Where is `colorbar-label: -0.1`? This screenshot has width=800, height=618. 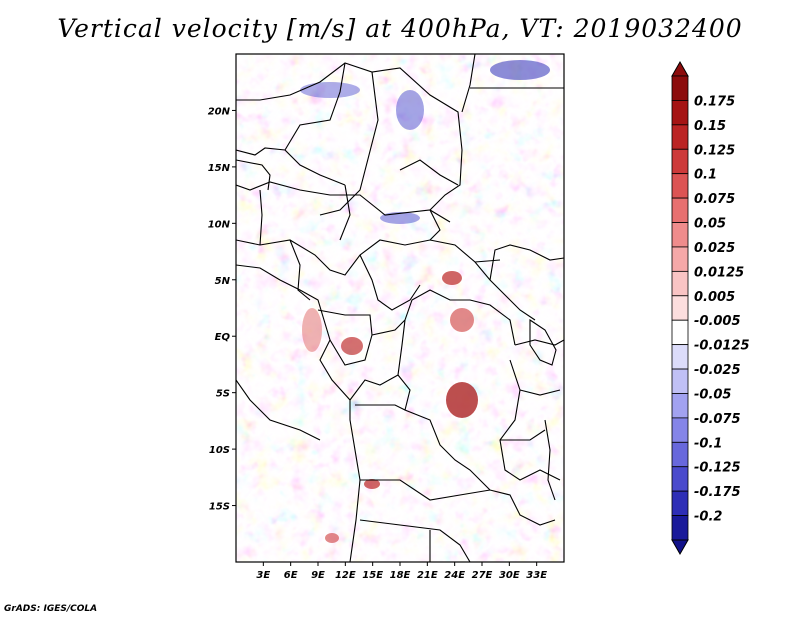
colorbar-label: -0.1 is located at coordinates (708, 443).